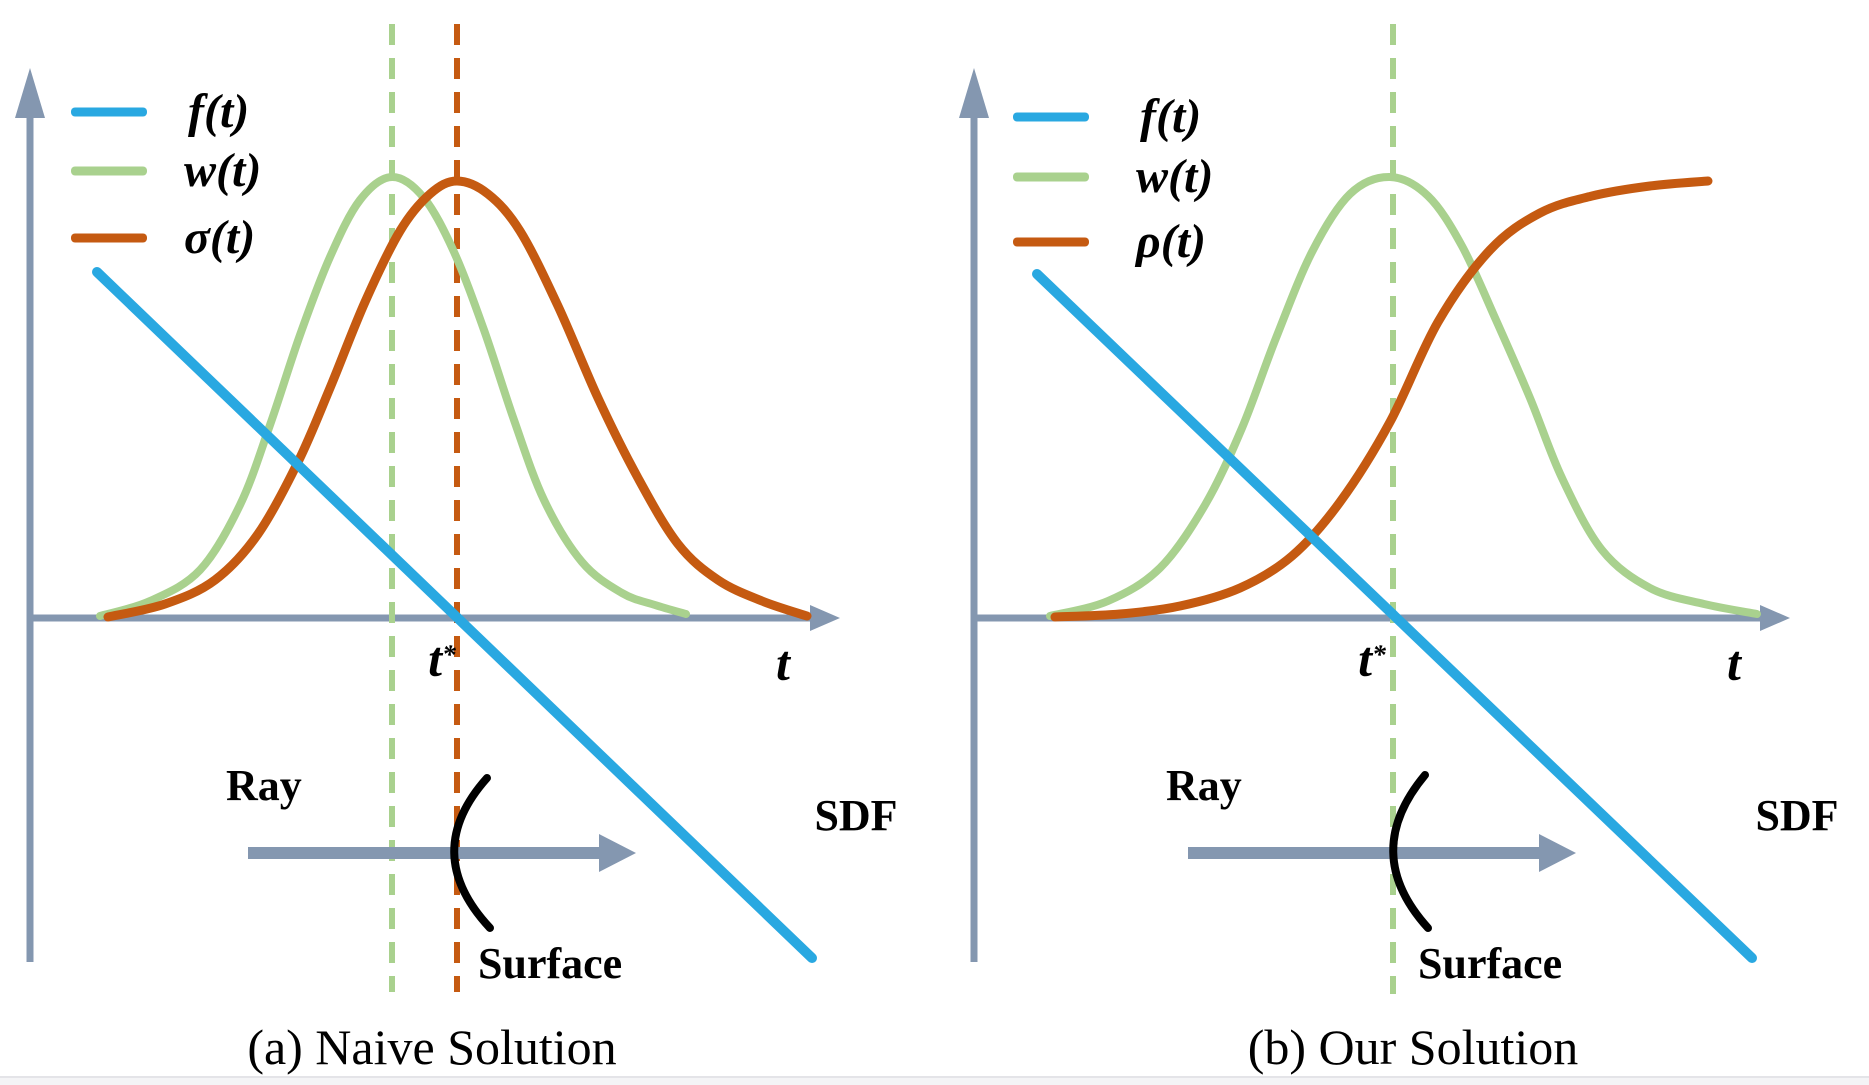 Image resolution: width=1869 pixels, height=1085 pixels. Describe the element at coordinates (974, 93) in the screenshot. I see `y-axis-arrowhead-b` at that location.